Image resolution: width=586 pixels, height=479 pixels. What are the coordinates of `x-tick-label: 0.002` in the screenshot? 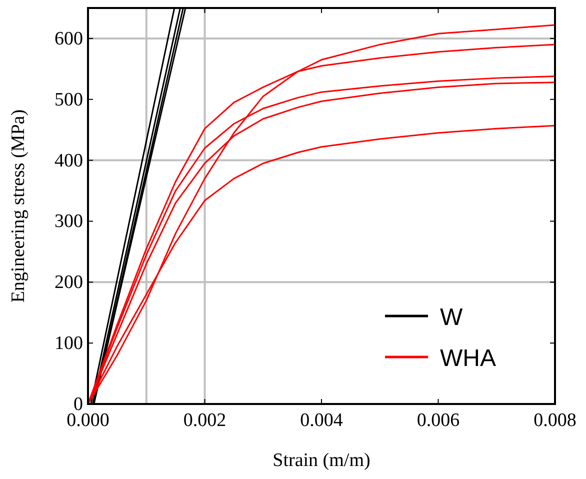 It's located at (204, 420).